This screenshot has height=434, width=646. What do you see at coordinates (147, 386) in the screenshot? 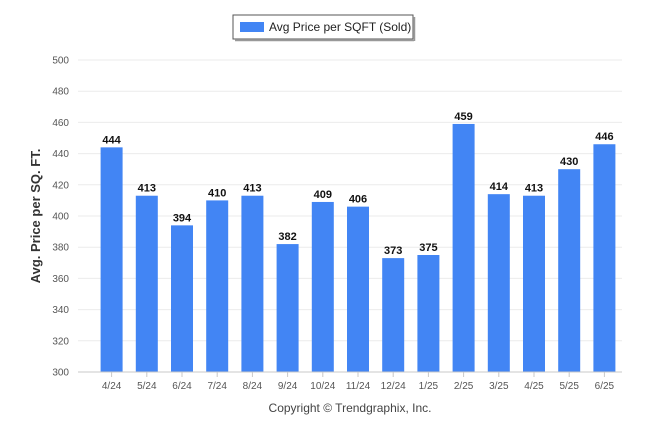
I see `x-tick-label: 5/24` at bounding box center [147, 386].